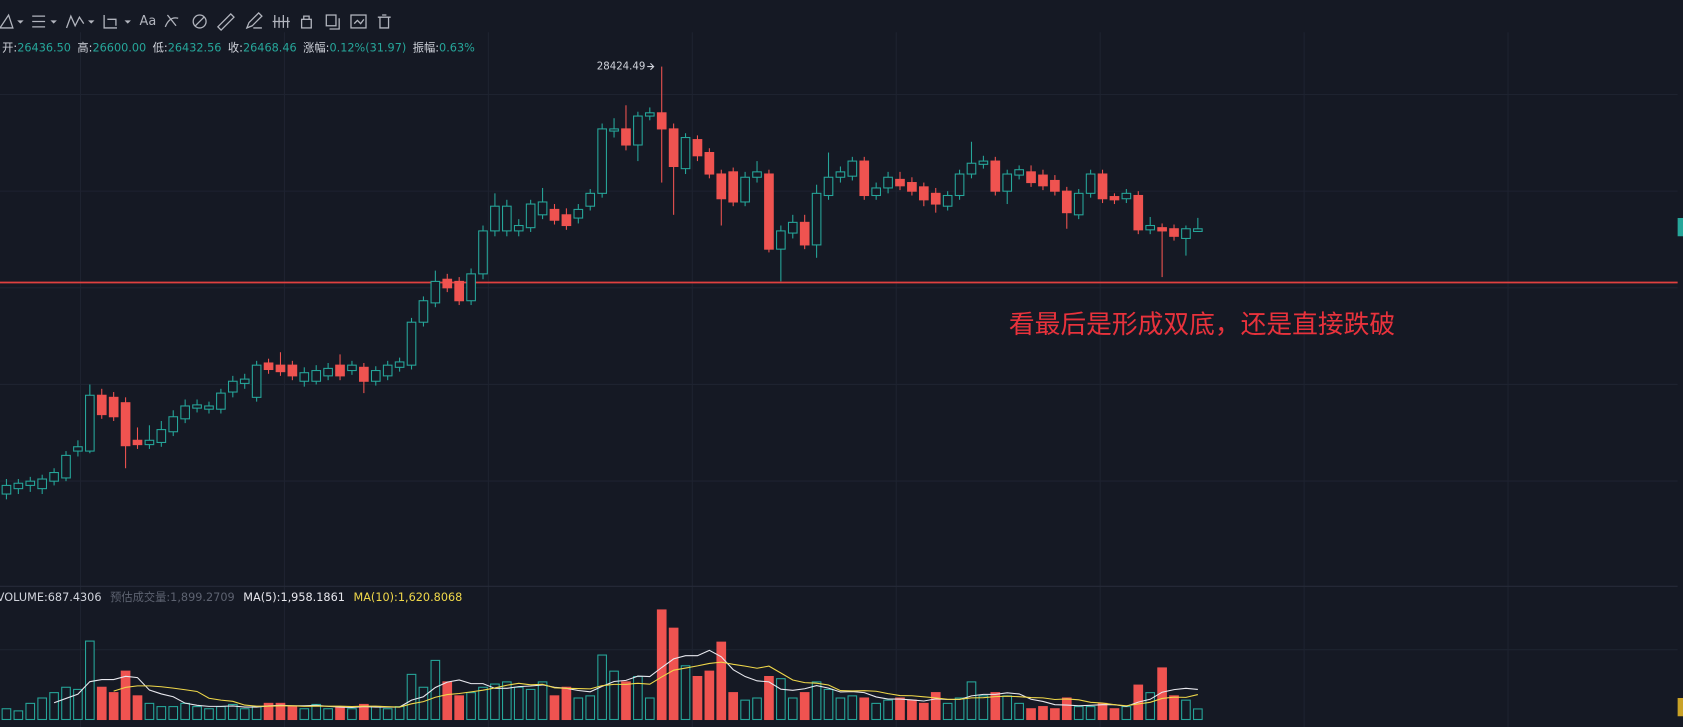 The height and width of the screenshot is (727, 1683). I want to click on tool-wave, so click(80, 21).